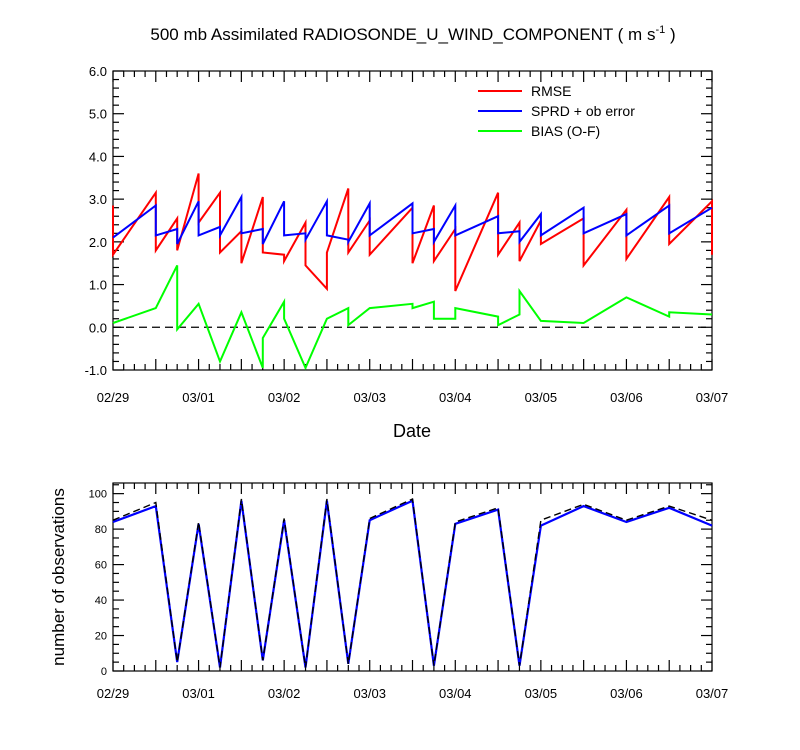  I want to click on main-x-tick-labels: 02/29 03/01 03/02 03/03 03/04 03/05 03/06 03/07, so click(413, 397).